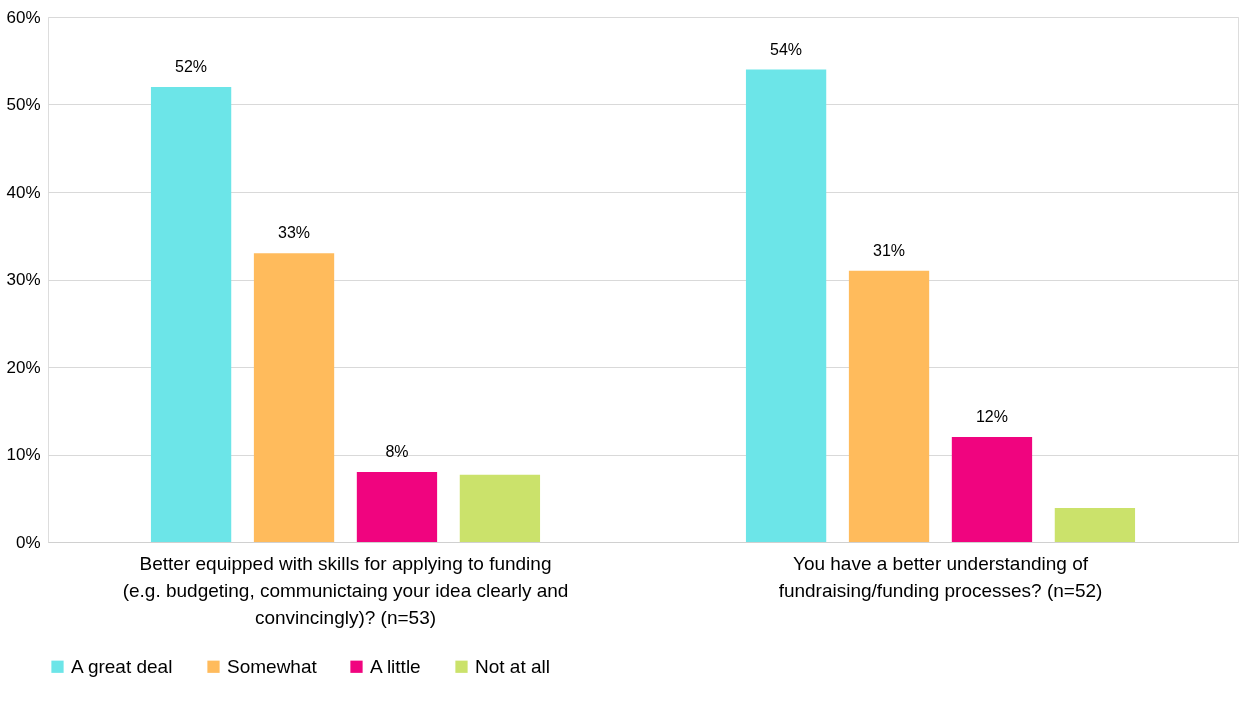  I want to click on y-tick-label: 30%, so click(23, 279).